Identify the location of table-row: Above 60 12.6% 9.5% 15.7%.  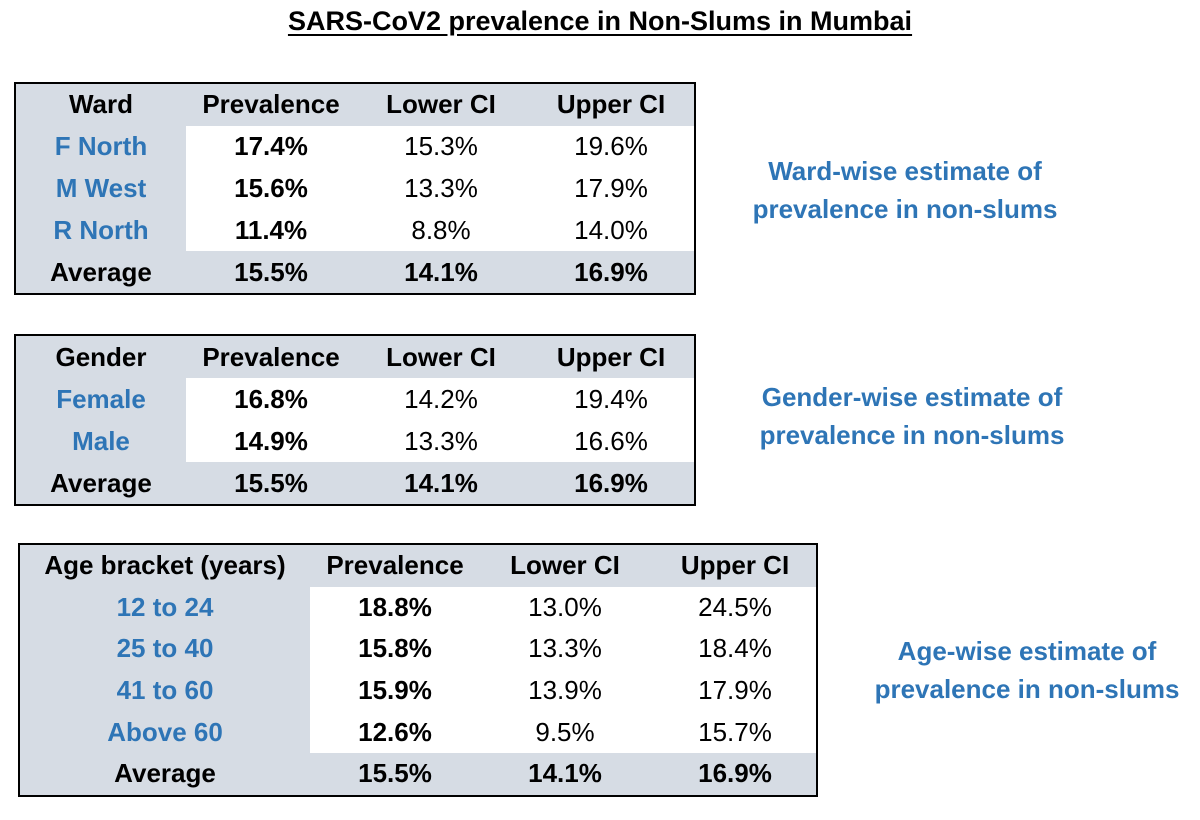
(418, 732).